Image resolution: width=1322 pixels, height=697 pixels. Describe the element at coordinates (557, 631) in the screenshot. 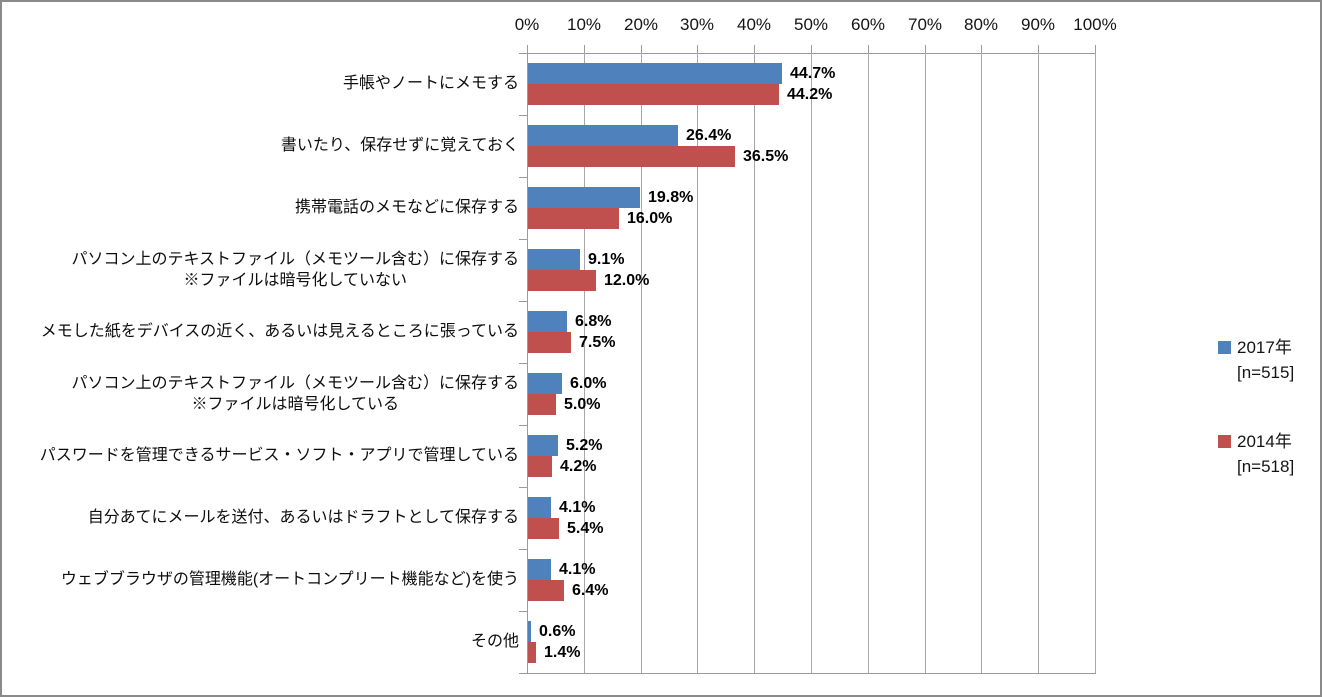

I see `value-label: 0.6%` at that location.